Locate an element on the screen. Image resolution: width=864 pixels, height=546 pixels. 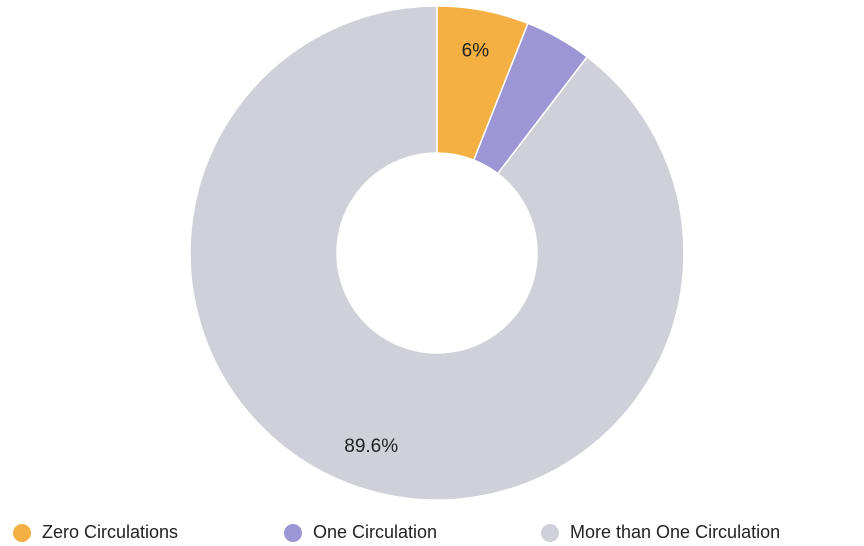
legend-label: Zero Circulations is located at coordinates (110, 532).